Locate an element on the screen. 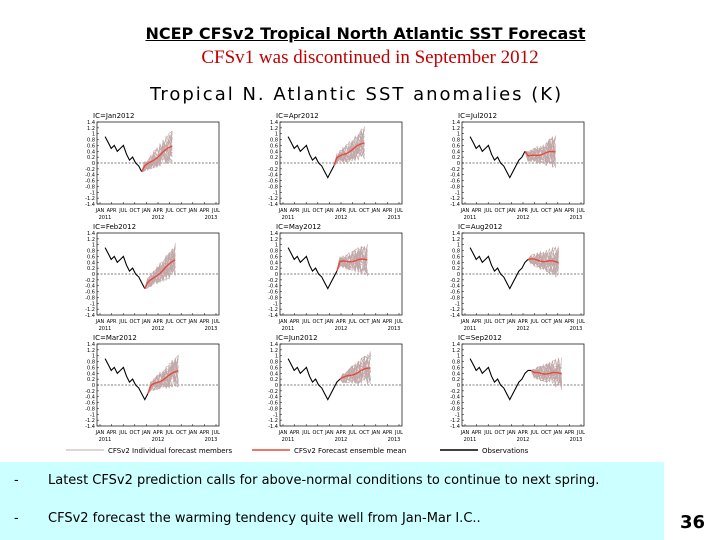 This screenshot has height=540, width=720. figure-title: Tropical N. Atlantic SST anomalies (K) is located at coordinates (357, 94).